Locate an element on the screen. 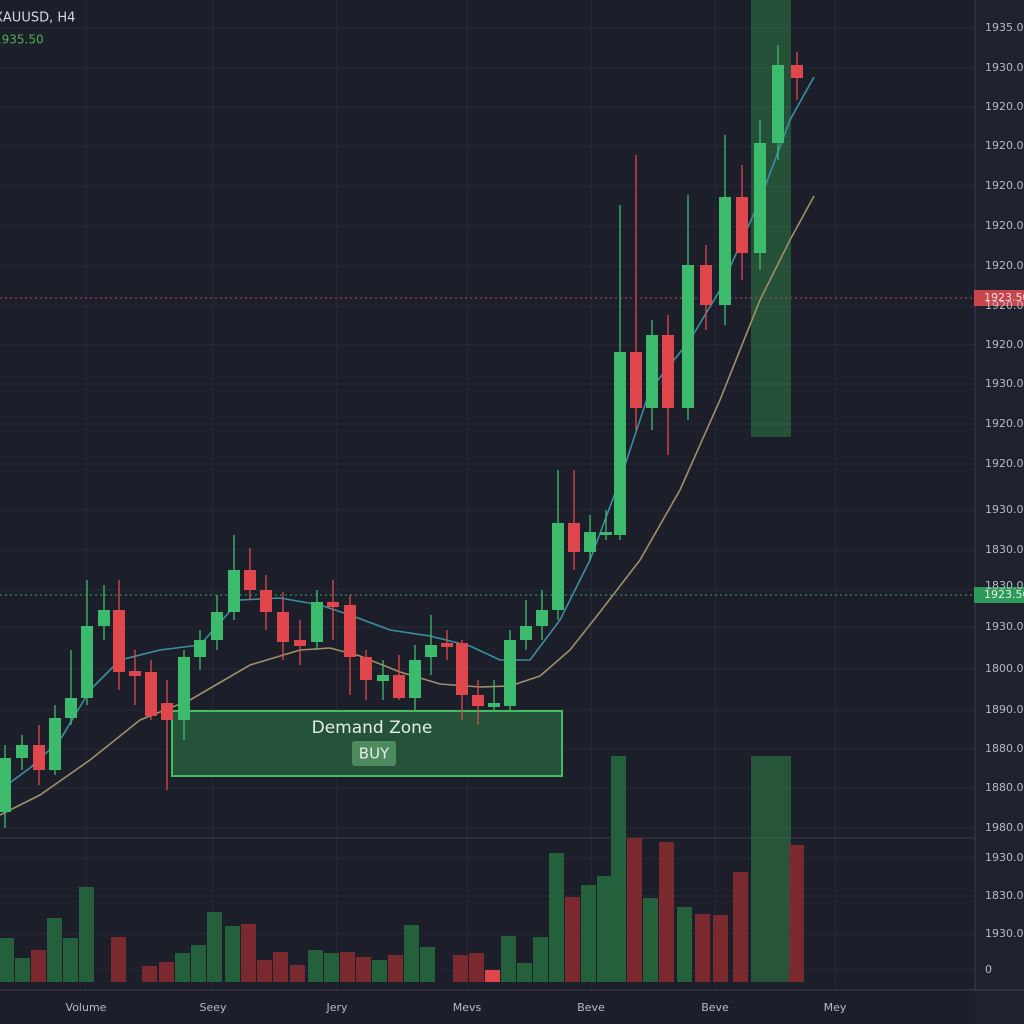  buy-badge is located at coordinates (374, 753).